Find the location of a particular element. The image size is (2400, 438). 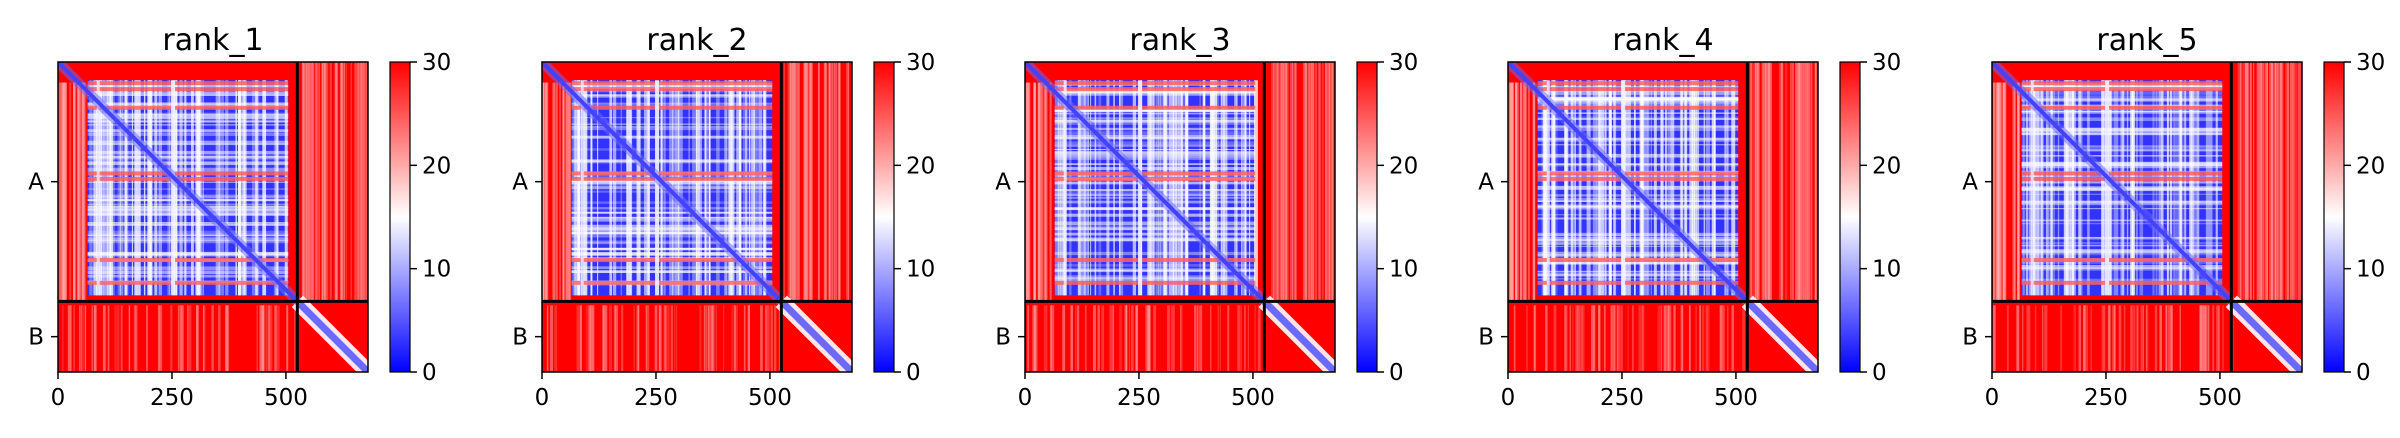

axes-frame is located at coordinates (2147, 217).